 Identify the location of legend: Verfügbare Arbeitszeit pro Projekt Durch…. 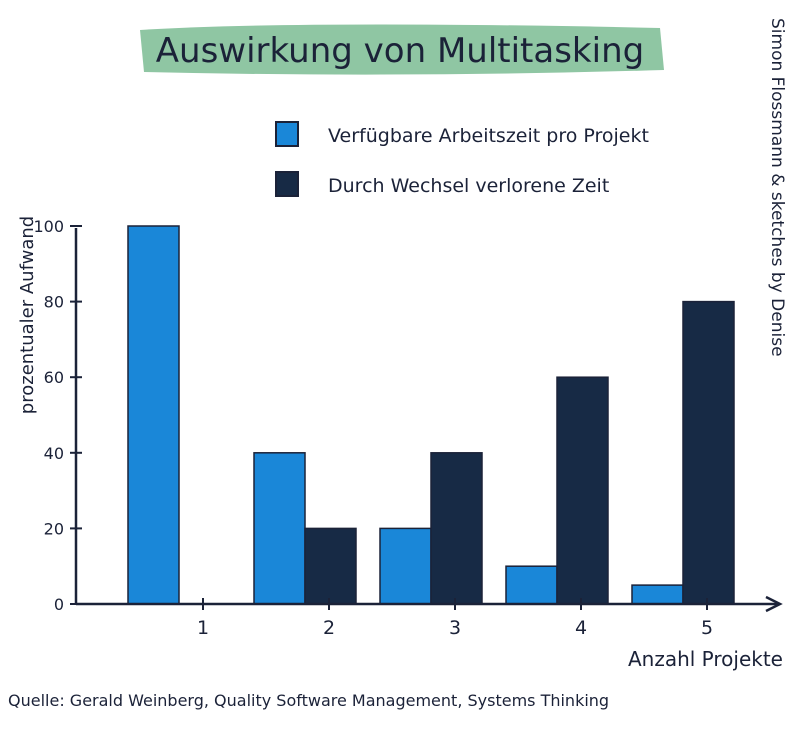
(462, 159).